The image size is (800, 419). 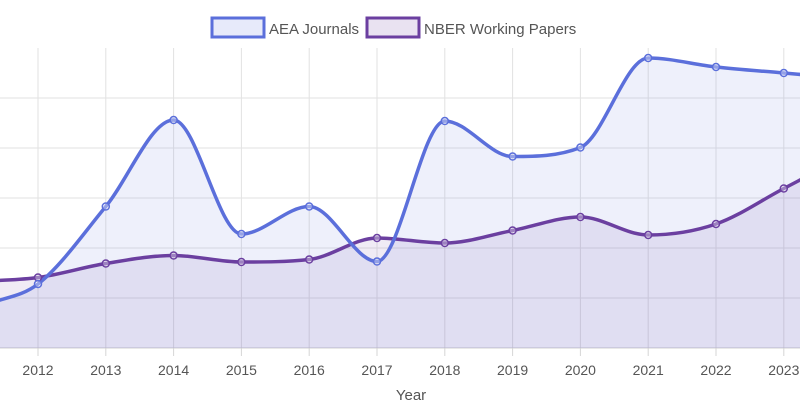 I want to click on legend-item-aea-journals: AEA Journals, so click(x=284, y=27).